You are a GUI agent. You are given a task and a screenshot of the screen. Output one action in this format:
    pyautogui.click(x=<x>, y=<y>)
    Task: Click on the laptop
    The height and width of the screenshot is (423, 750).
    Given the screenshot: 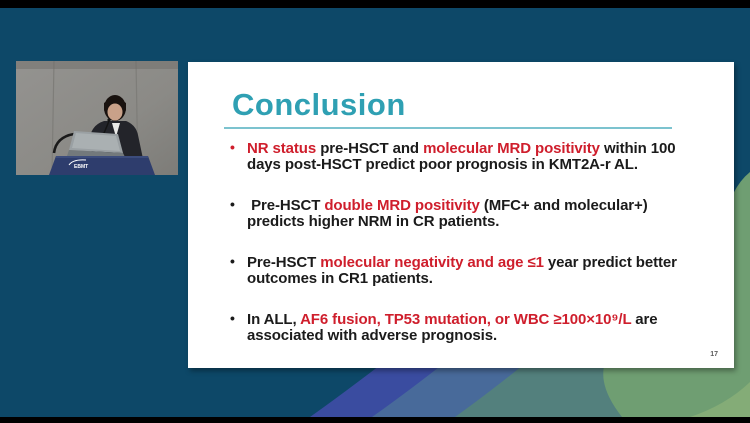 What is the action you would take?
    pyautogui.click(x=96, y=144)
    